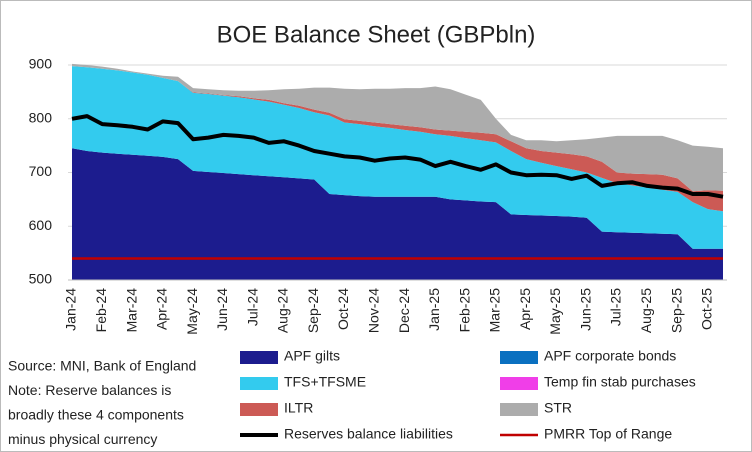 The width and height of the screenshot is (752, 452). I want to click on x-tick-label: Aug-25, so click(646, 310).